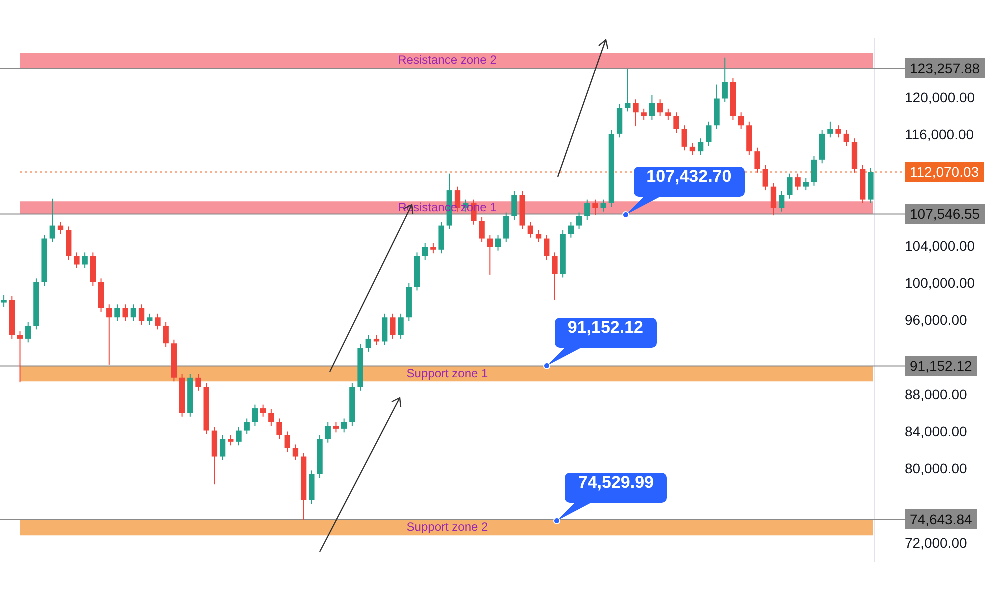 The height and width of the screenshot is (600, 1000). Describe the element at coordinates (940, 246) in the screenshot. I see `y-tick-label: 104,000.00` at that location.